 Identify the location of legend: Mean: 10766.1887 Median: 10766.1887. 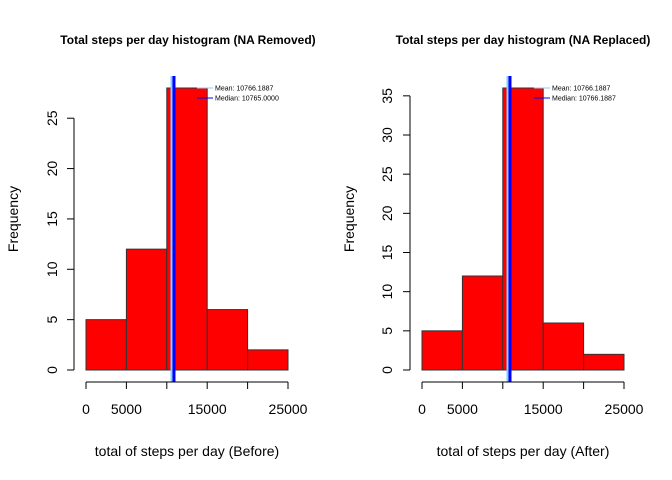
(575, 94).